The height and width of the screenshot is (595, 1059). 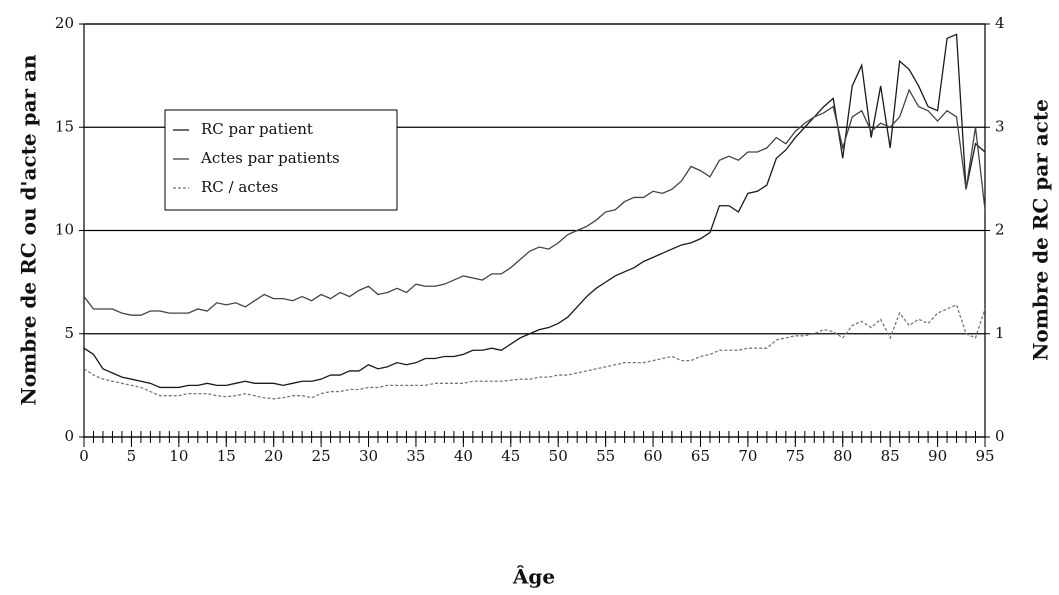 What do you see at coordinates (1041, 230) in the screenshot?
I see `y2-axis-label: Nombre de RC par acte` at bounding box center [1041, 230].